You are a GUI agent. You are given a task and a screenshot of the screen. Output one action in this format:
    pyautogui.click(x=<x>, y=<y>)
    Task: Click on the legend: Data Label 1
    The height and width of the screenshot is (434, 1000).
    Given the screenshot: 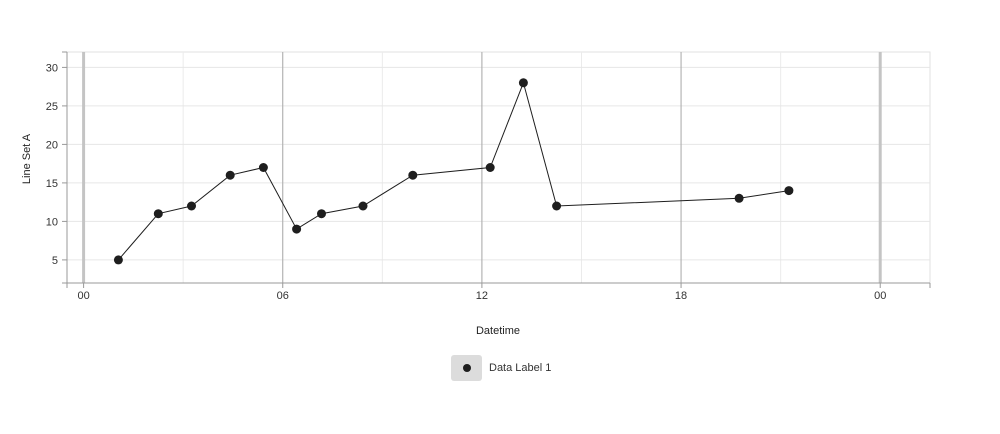 What is the action you would take?
    pyautogui.click(x=501, y=368)
    